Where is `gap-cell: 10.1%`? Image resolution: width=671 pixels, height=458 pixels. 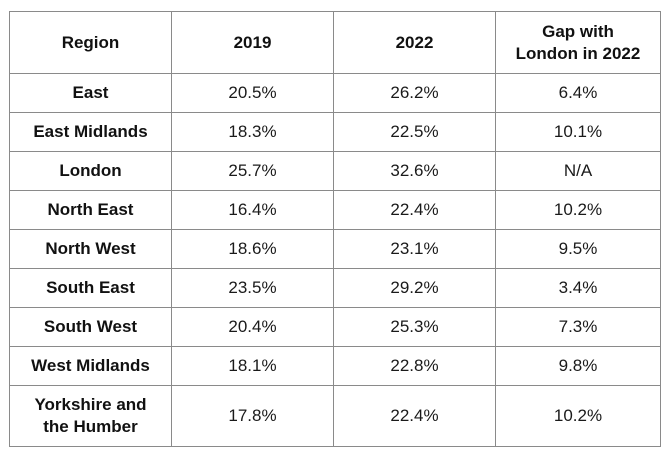
gap-cell: 10.1% is located at coordinates (578, 132).